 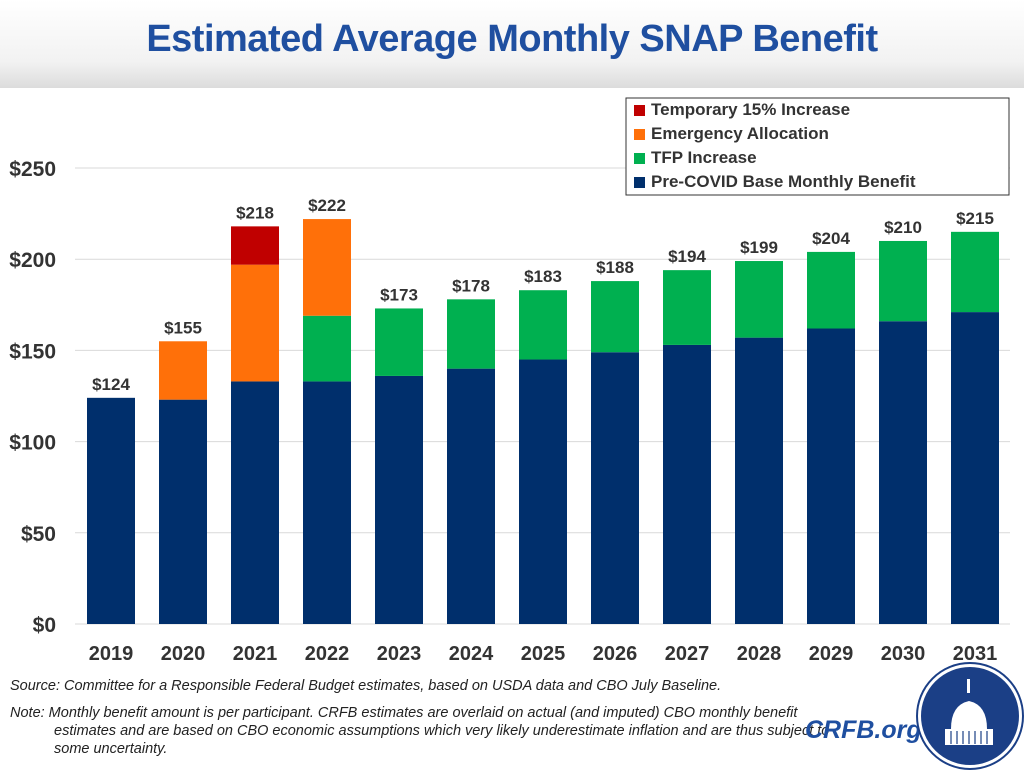 I want to click on capitol-logo-icon, so click(x=970, y=716).